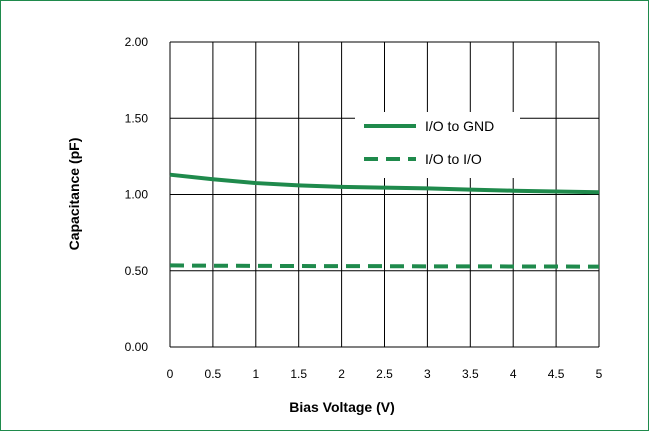 The width and height of the screenshot is (649, 431). I want to click on series-layer, so click(384, 220).